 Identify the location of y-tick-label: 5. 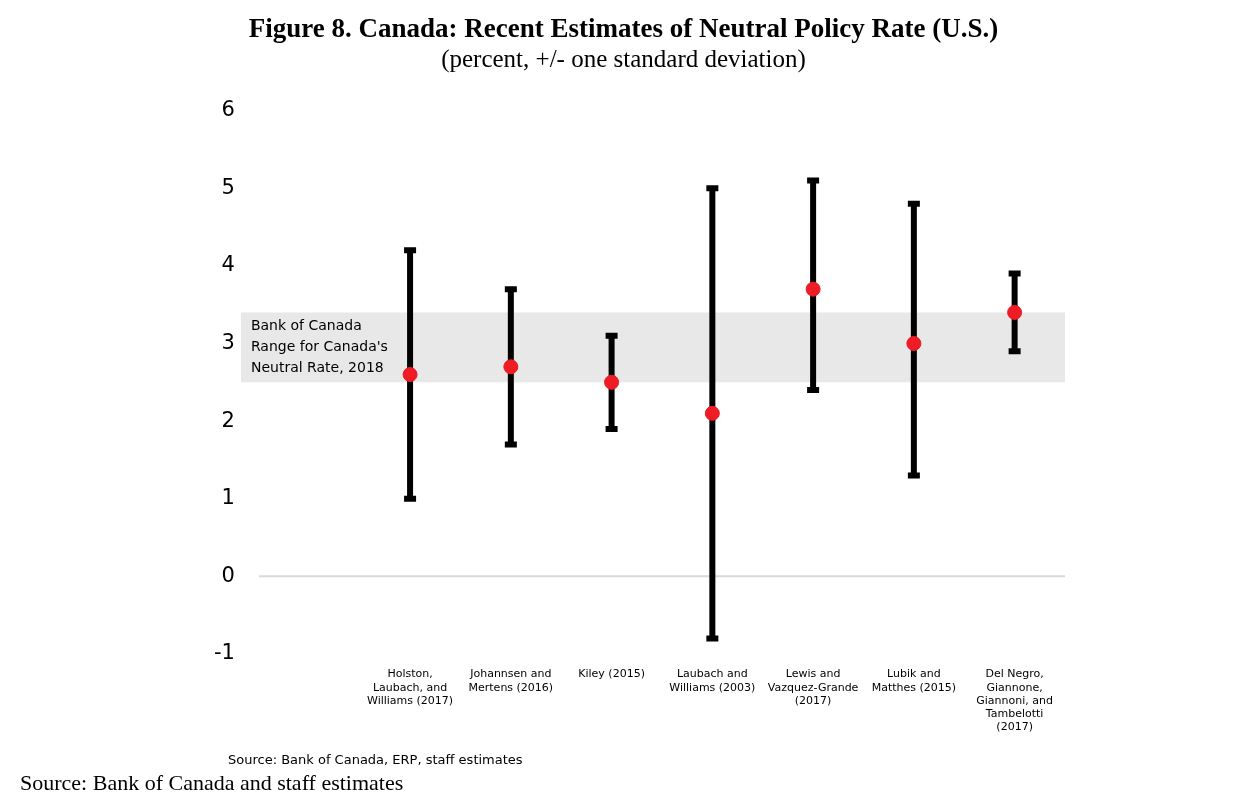
(228, 186).